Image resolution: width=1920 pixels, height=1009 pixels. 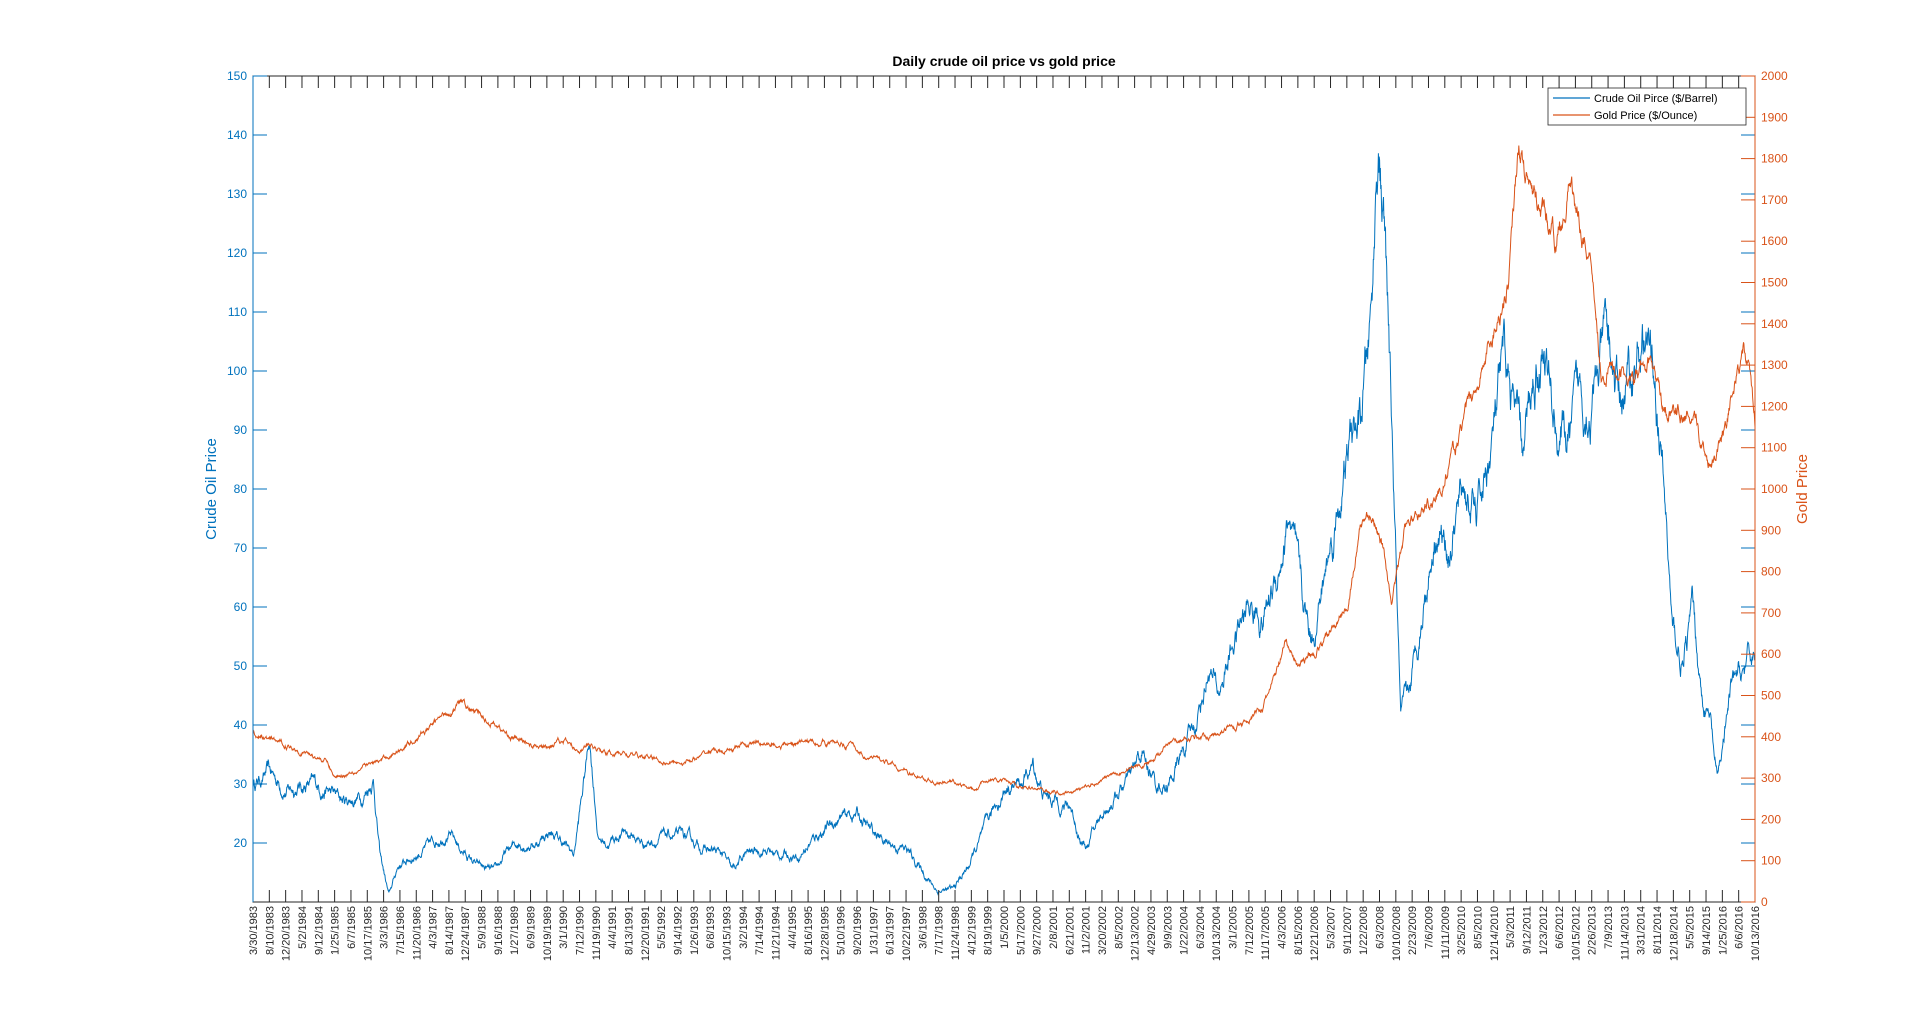 I want to click on x-tick-label: 8/5/2002, so click(x=1119, y=927).